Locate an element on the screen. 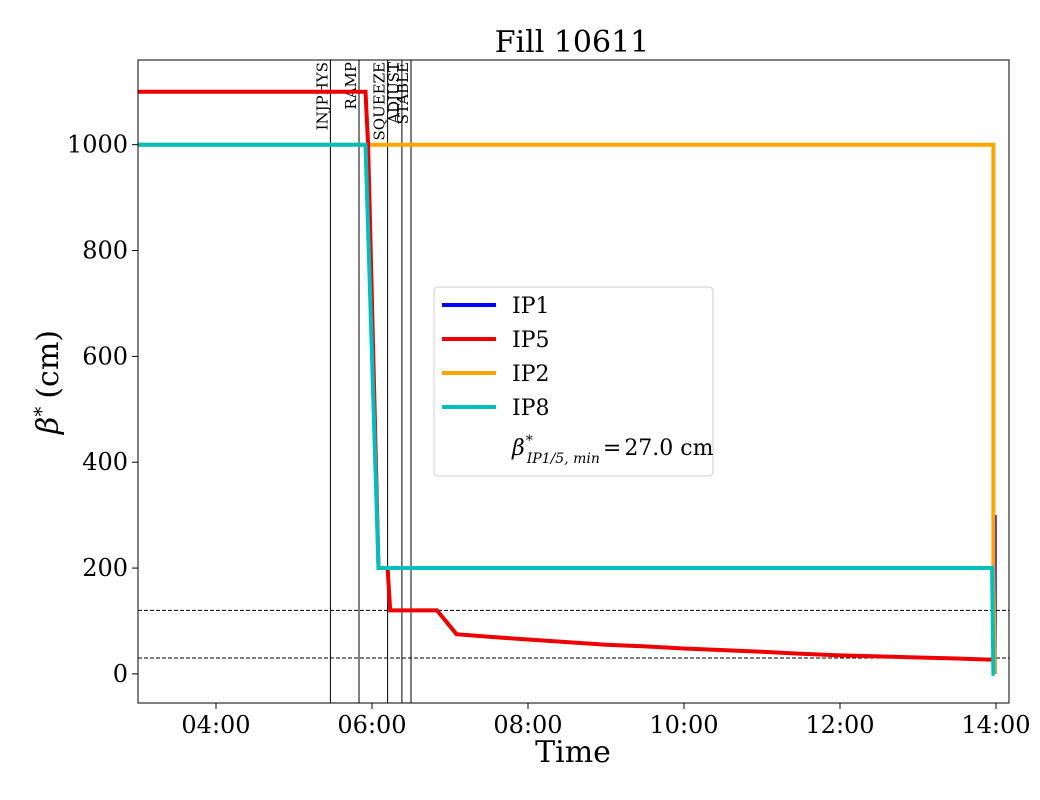 This screenshot has width=1040, height=800. annotation-sub: IP1/5, min is located at coordinates (563, 459).